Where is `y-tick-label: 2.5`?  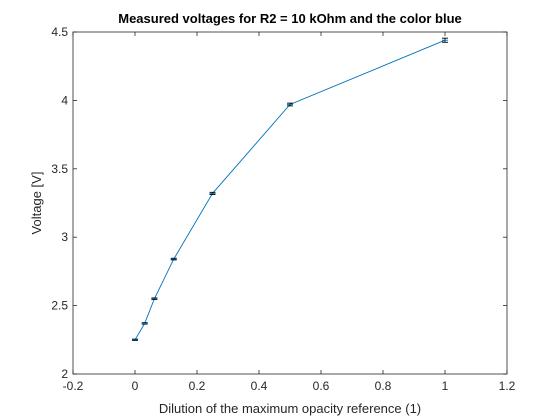
y-tick-label: 2.5 is located at coordinates (59, 306).